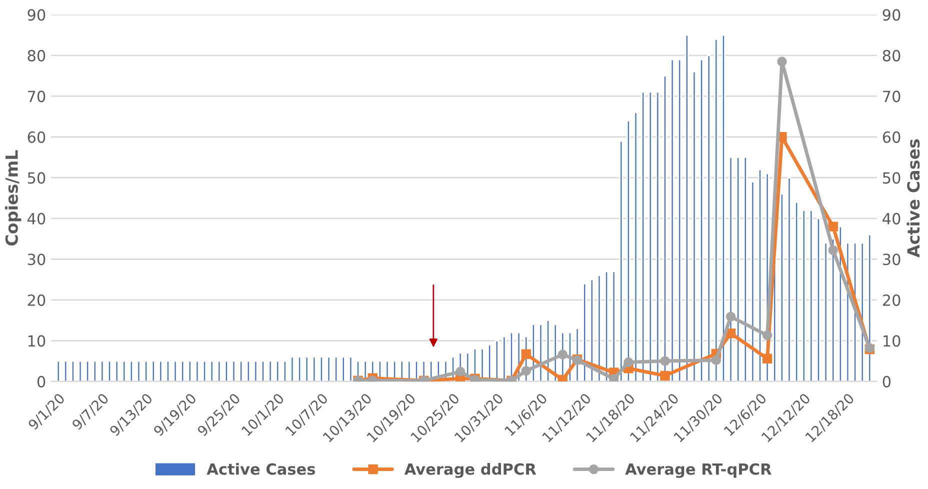 The height and width of the screenshot is (489, 928). What do you see at coordinates (891, 96) in the screenshot?
I see `y2-tick-label: 70` at bounding box center [891, 96].